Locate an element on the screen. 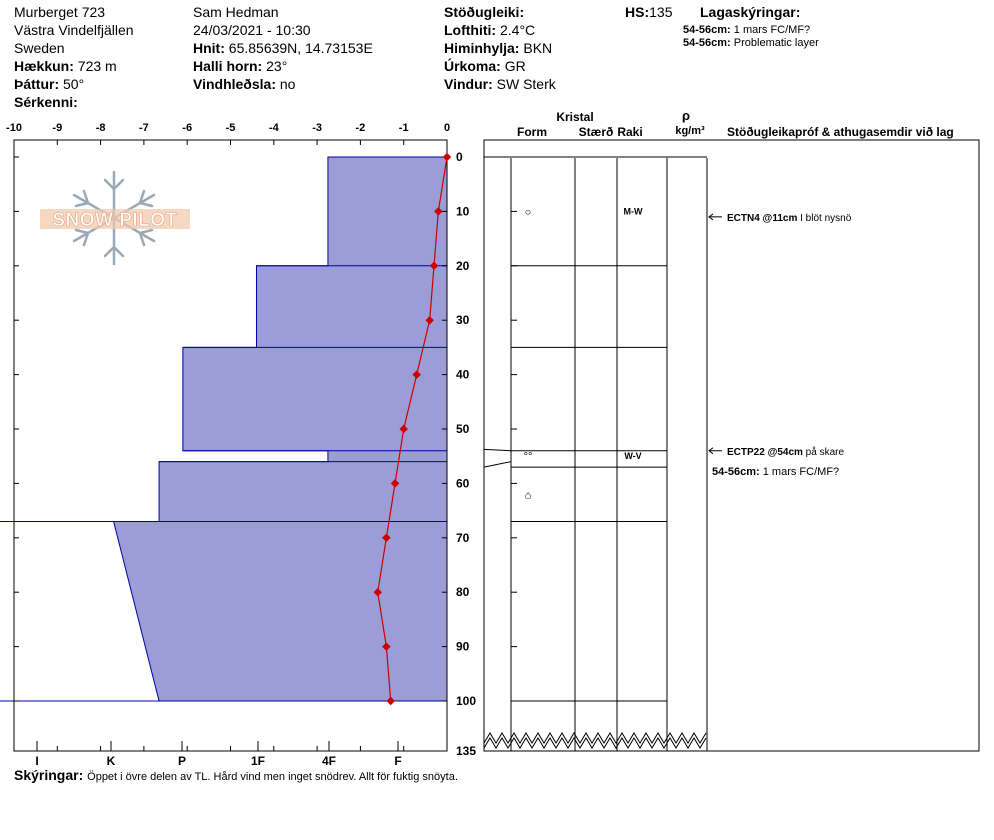  hardness-tick-label: 1F is located at coordinates (258, 761).